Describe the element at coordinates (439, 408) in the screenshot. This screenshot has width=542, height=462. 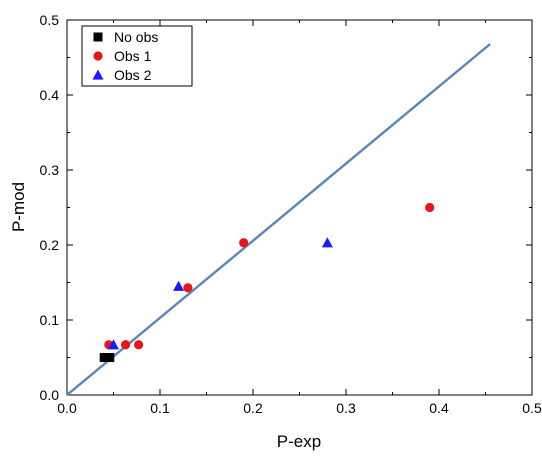
I see `x-tick-label: 0.4` at that location.